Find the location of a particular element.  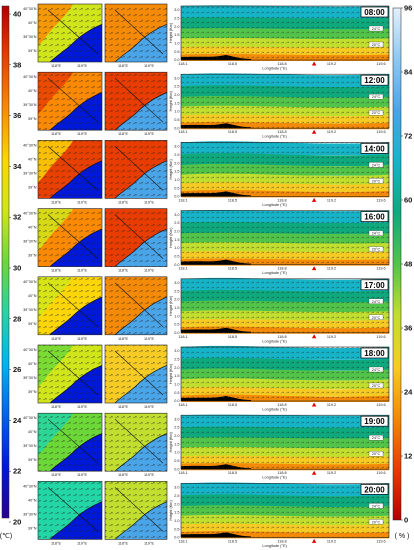

temperature-colorbar-ticks: 40 38 36 34 32 30 28 26 24 22 20 is located at coordinates (15, 268).